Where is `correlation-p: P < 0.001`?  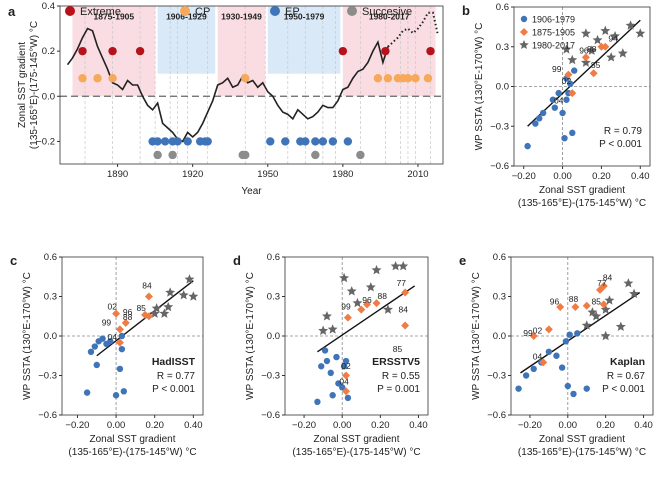
correlation-p: P < 0.001 is located at coordinates (620, 144).